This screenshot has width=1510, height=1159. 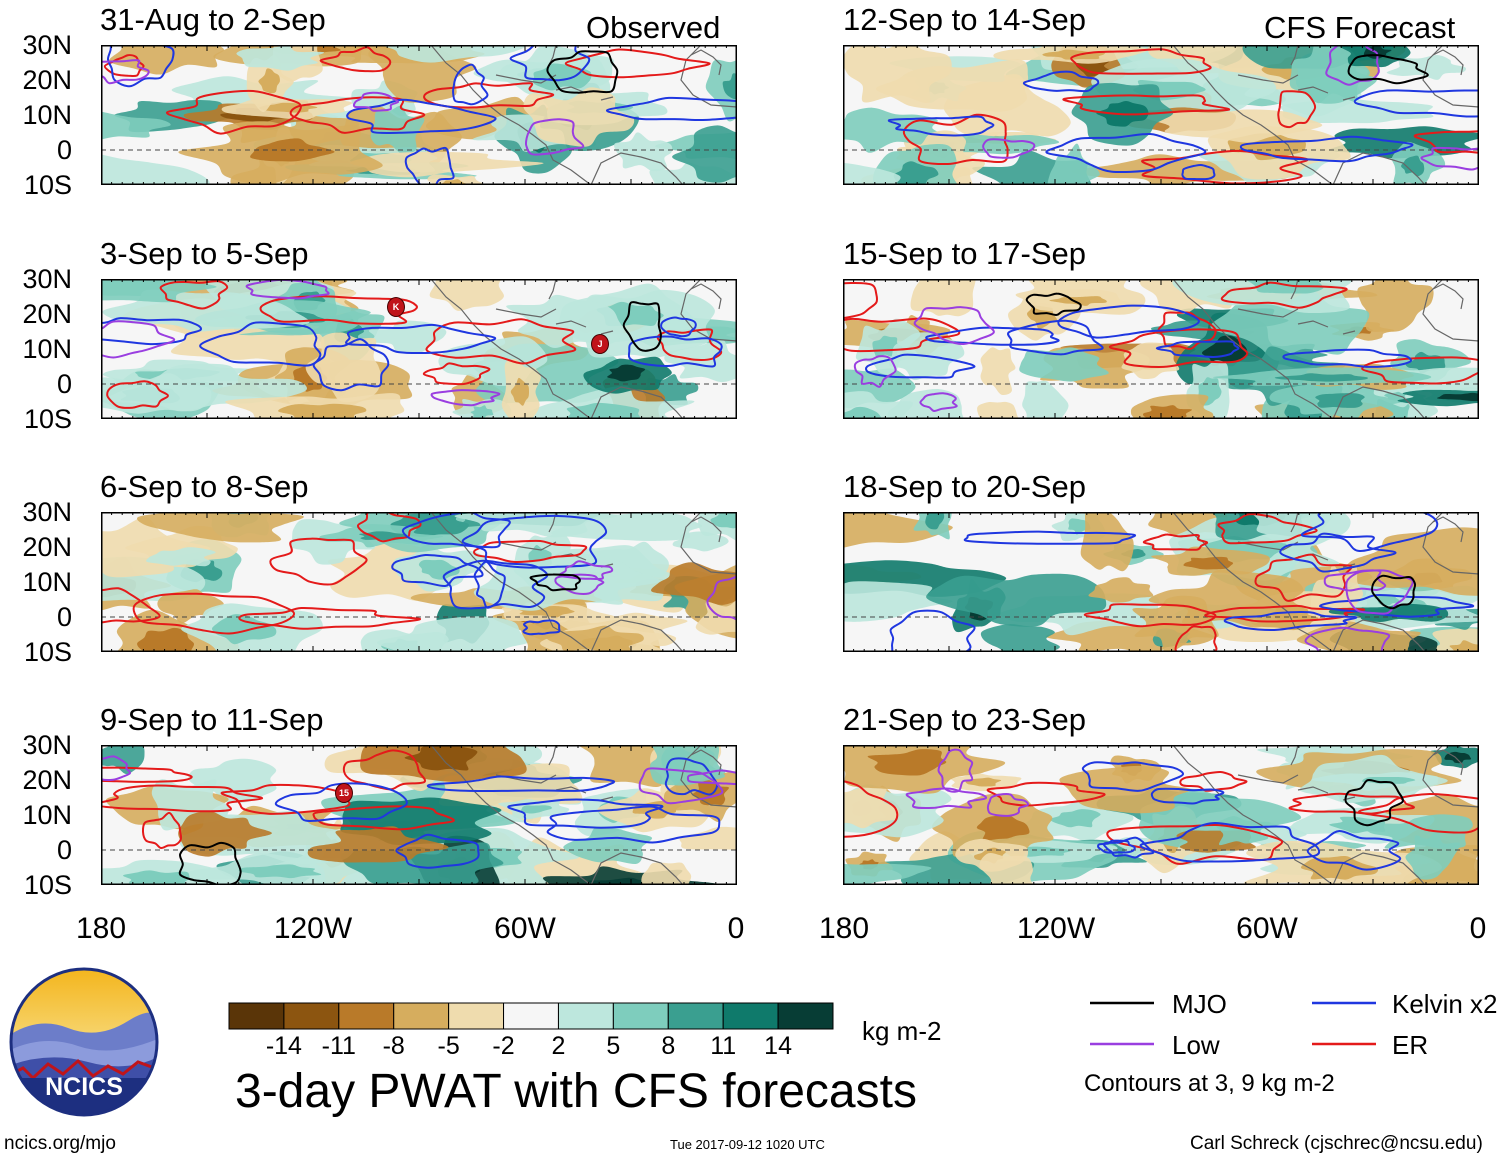 What do you see at coordinates (396, 307) in the screenshot?
I see `storm-marker: K` at bounding box center [396, 307].